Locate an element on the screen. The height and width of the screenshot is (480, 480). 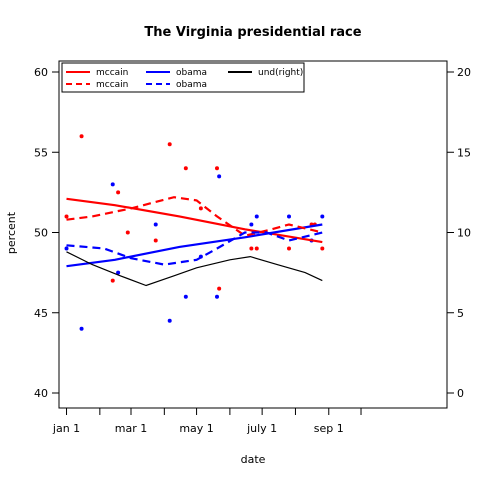
y2-tick-label: 20 is located at coordinates (464, 72).